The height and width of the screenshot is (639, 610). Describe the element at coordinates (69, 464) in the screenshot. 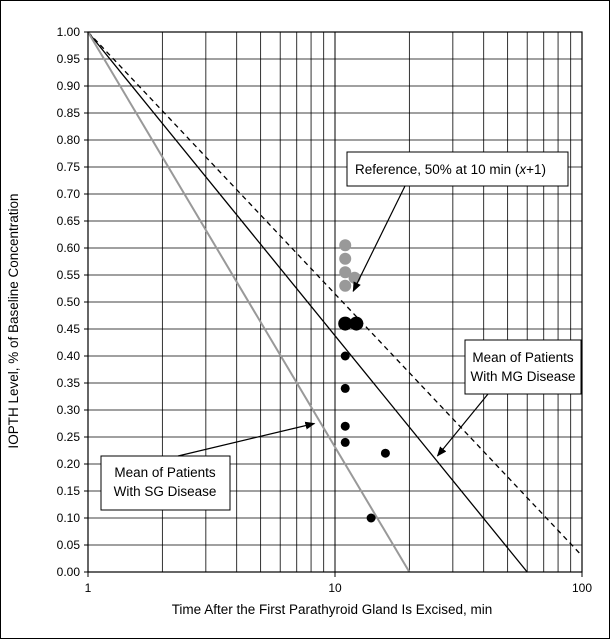

I see `y-tick-label: 0.20` at that location.